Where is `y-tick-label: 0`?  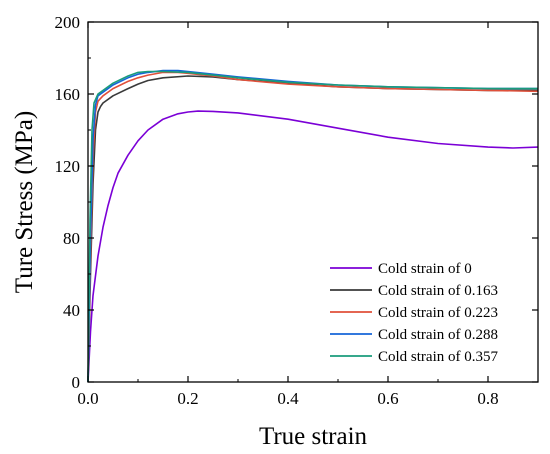 y-tick-label: 0 is located at coordinates (76, 382).